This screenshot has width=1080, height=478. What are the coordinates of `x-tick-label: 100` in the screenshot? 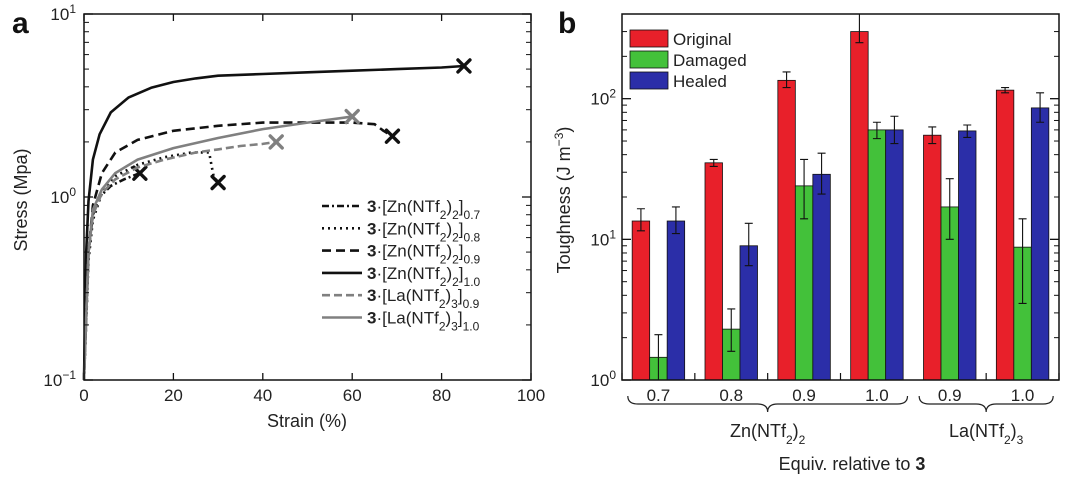 It's located at (531, 395).